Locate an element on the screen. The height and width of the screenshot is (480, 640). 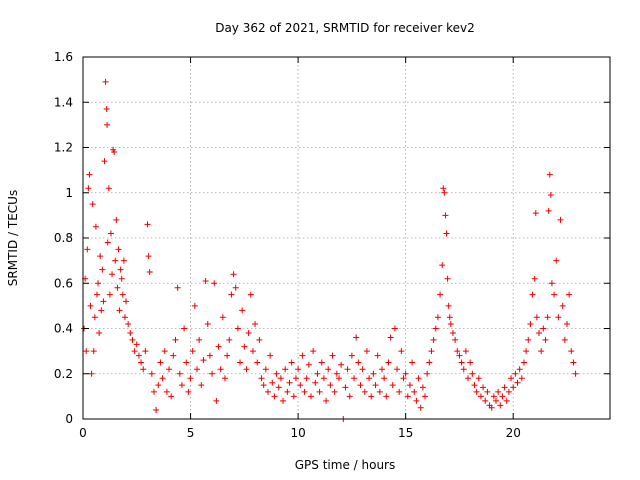
y-tick-label: 0.4 is located at coordinates (63, 329).